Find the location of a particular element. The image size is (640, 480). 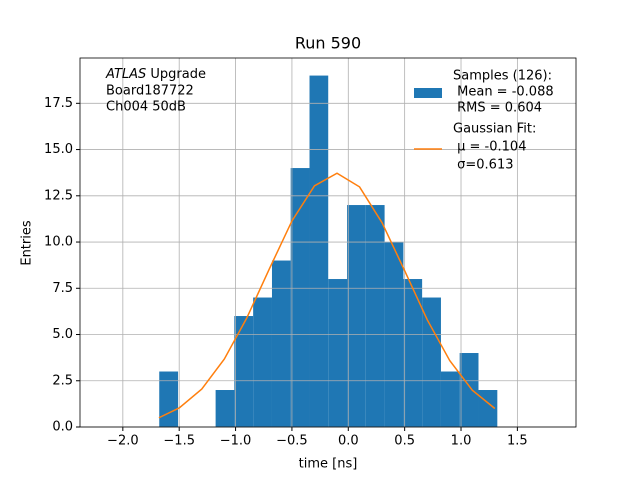

y-tick-label: 12.5 is located at coordinates (58, 195).